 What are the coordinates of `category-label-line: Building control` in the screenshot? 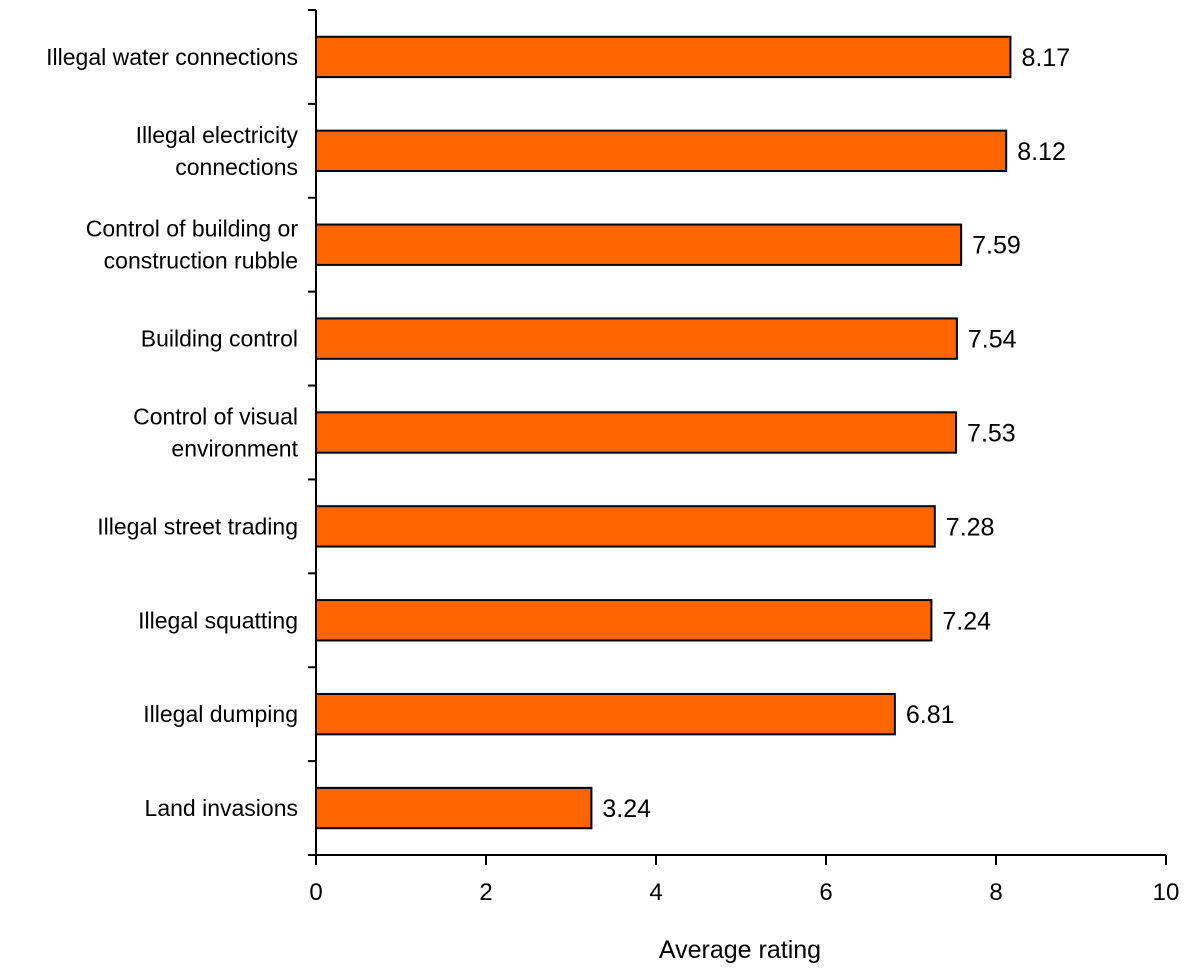 It's located at (219, 339).